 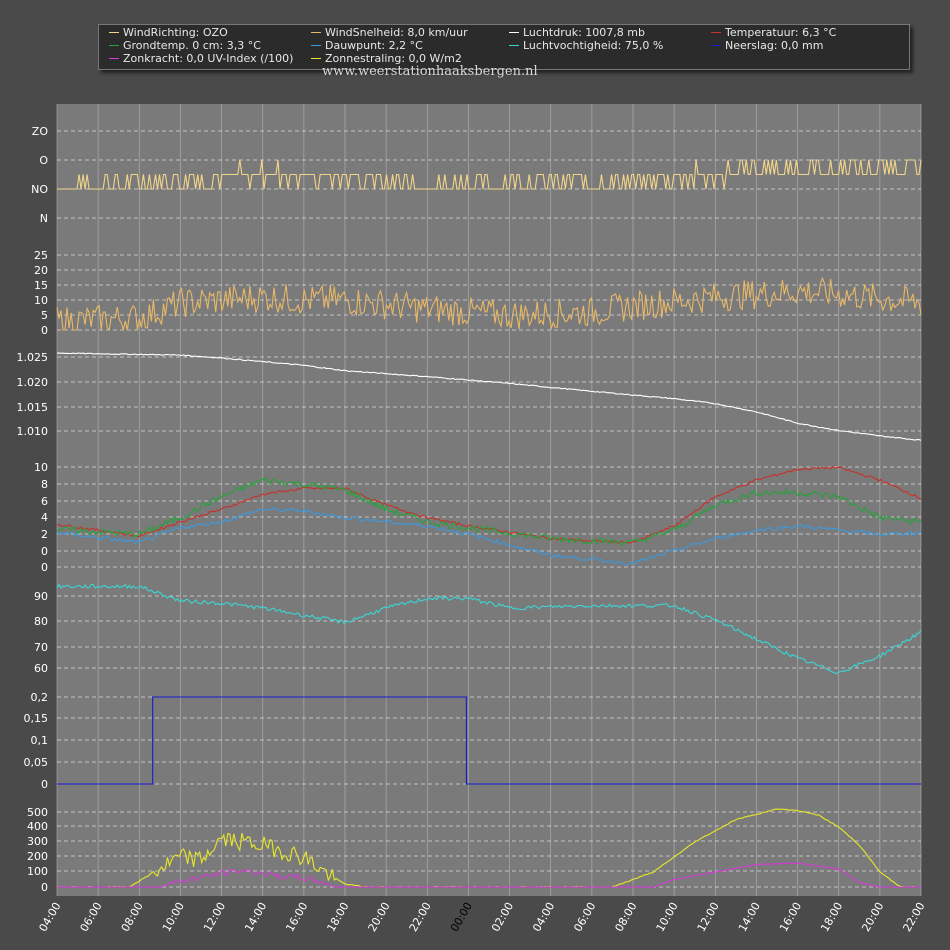 I want to click on y-tick-label: 0,2, so click(x=40, y=697).